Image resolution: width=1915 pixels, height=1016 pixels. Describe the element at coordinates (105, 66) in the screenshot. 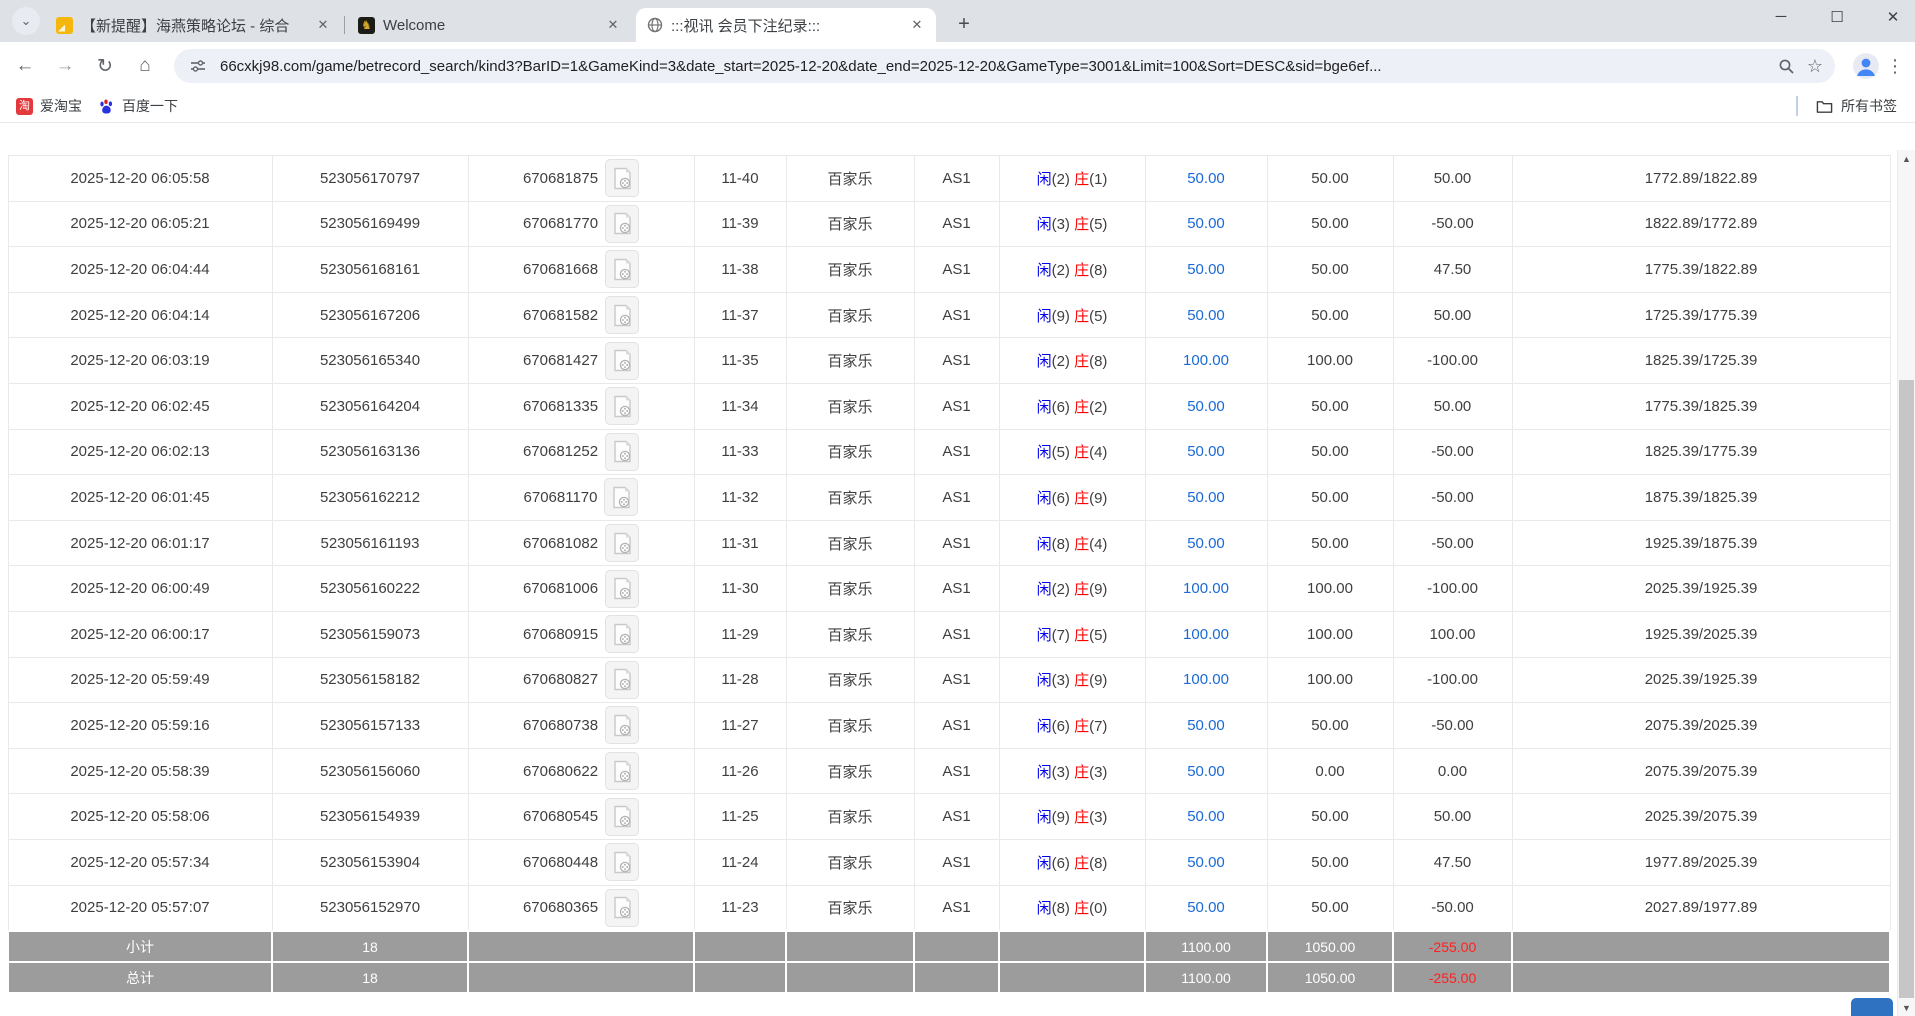

I see `reload-icon: ↻` at that location.